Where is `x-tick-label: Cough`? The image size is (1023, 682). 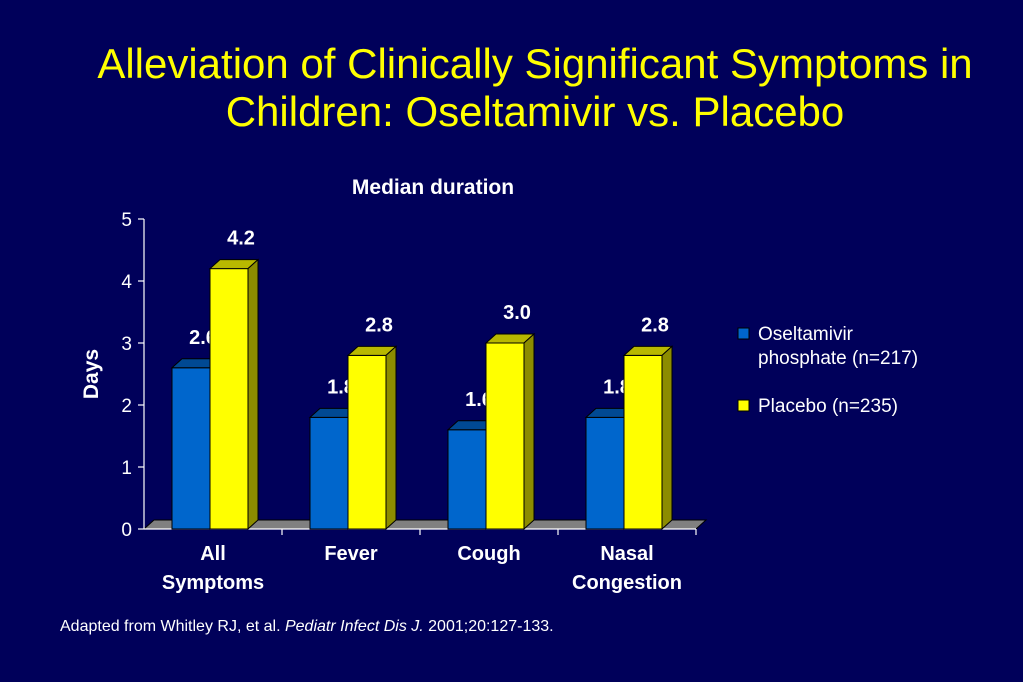
x-tick-label: Cough is located at coordinates (488, 554).